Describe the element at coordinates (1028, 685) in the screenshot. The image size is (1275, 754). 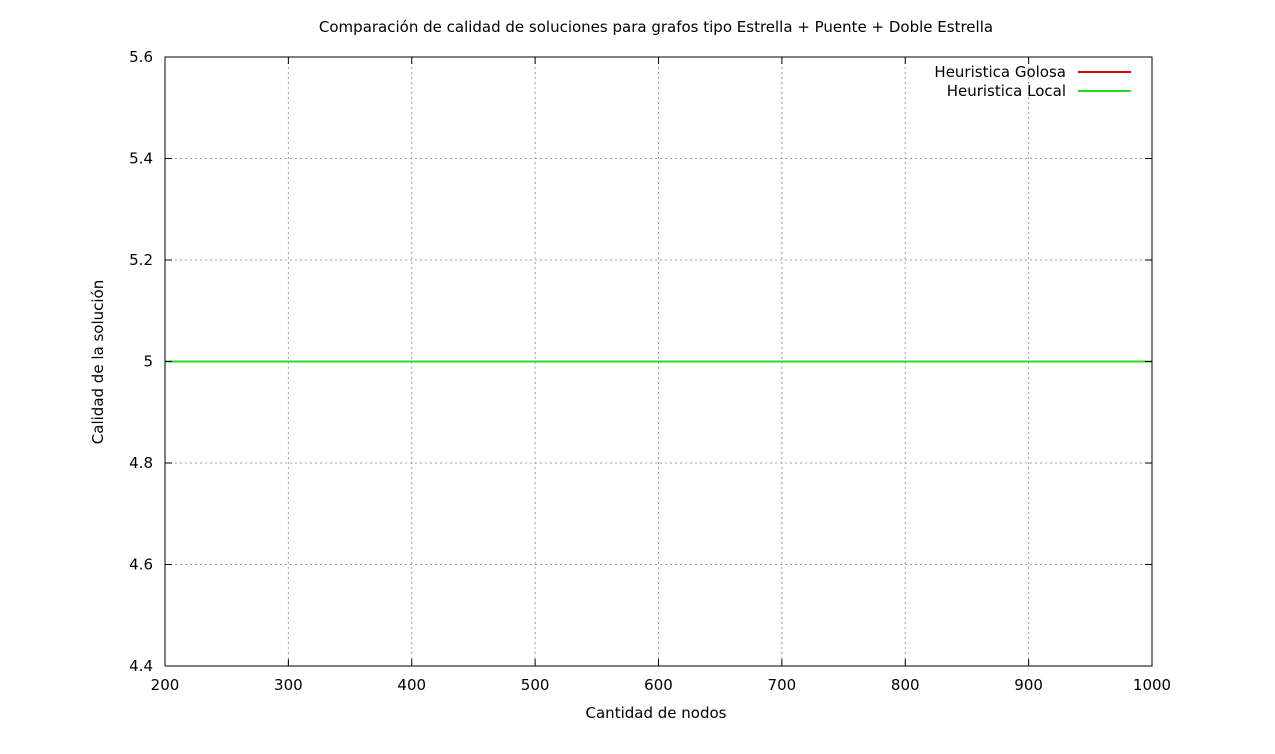
I see `x-tick-label: 900` at that location.